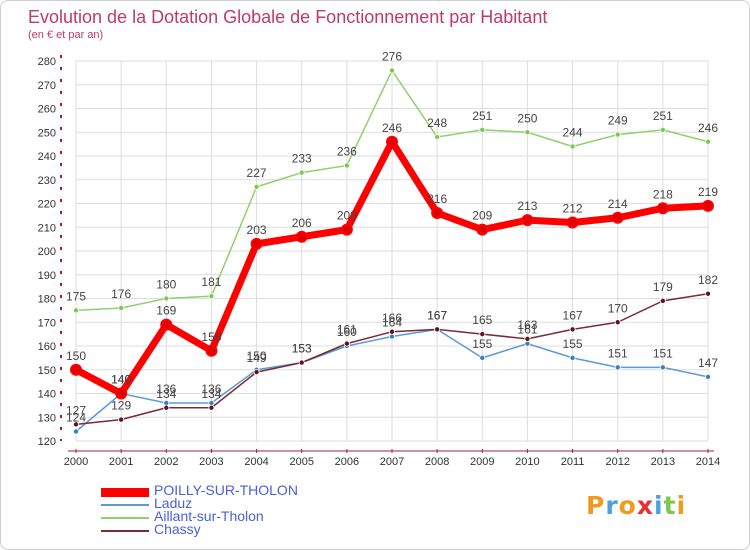  What do you see at coordinates (125, 492) in the screenshot?
I see `legend-swatch-poilly` at bounding box center [125, 492].